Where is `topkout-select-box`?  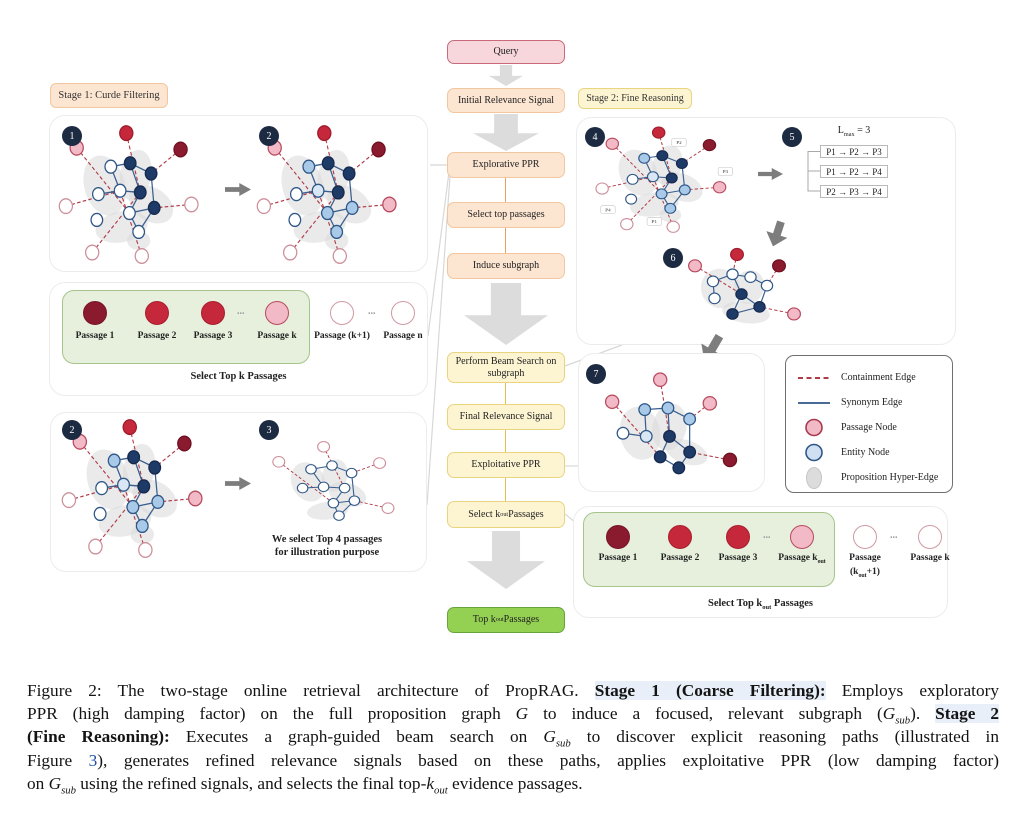
topkout-select-box is located at coordinates (709, 549).